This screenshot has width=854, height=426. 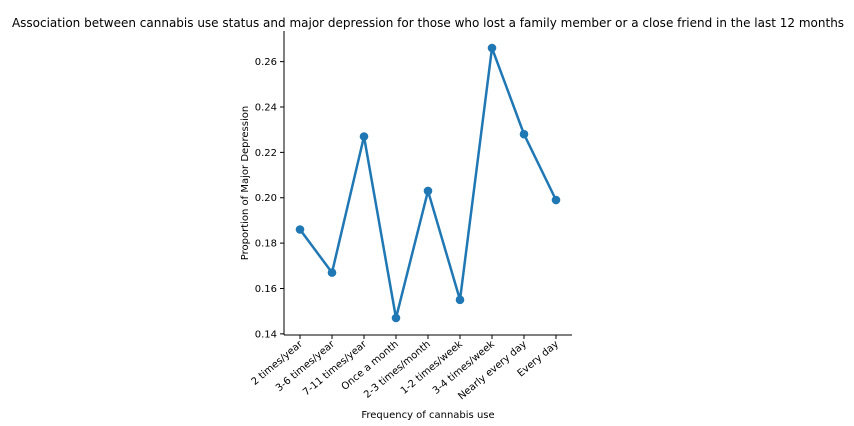 What do you see at coordinates (266, 153) in the screenshot?
I see `y-tick-label: 0.22` at bounding box center [266, 153].